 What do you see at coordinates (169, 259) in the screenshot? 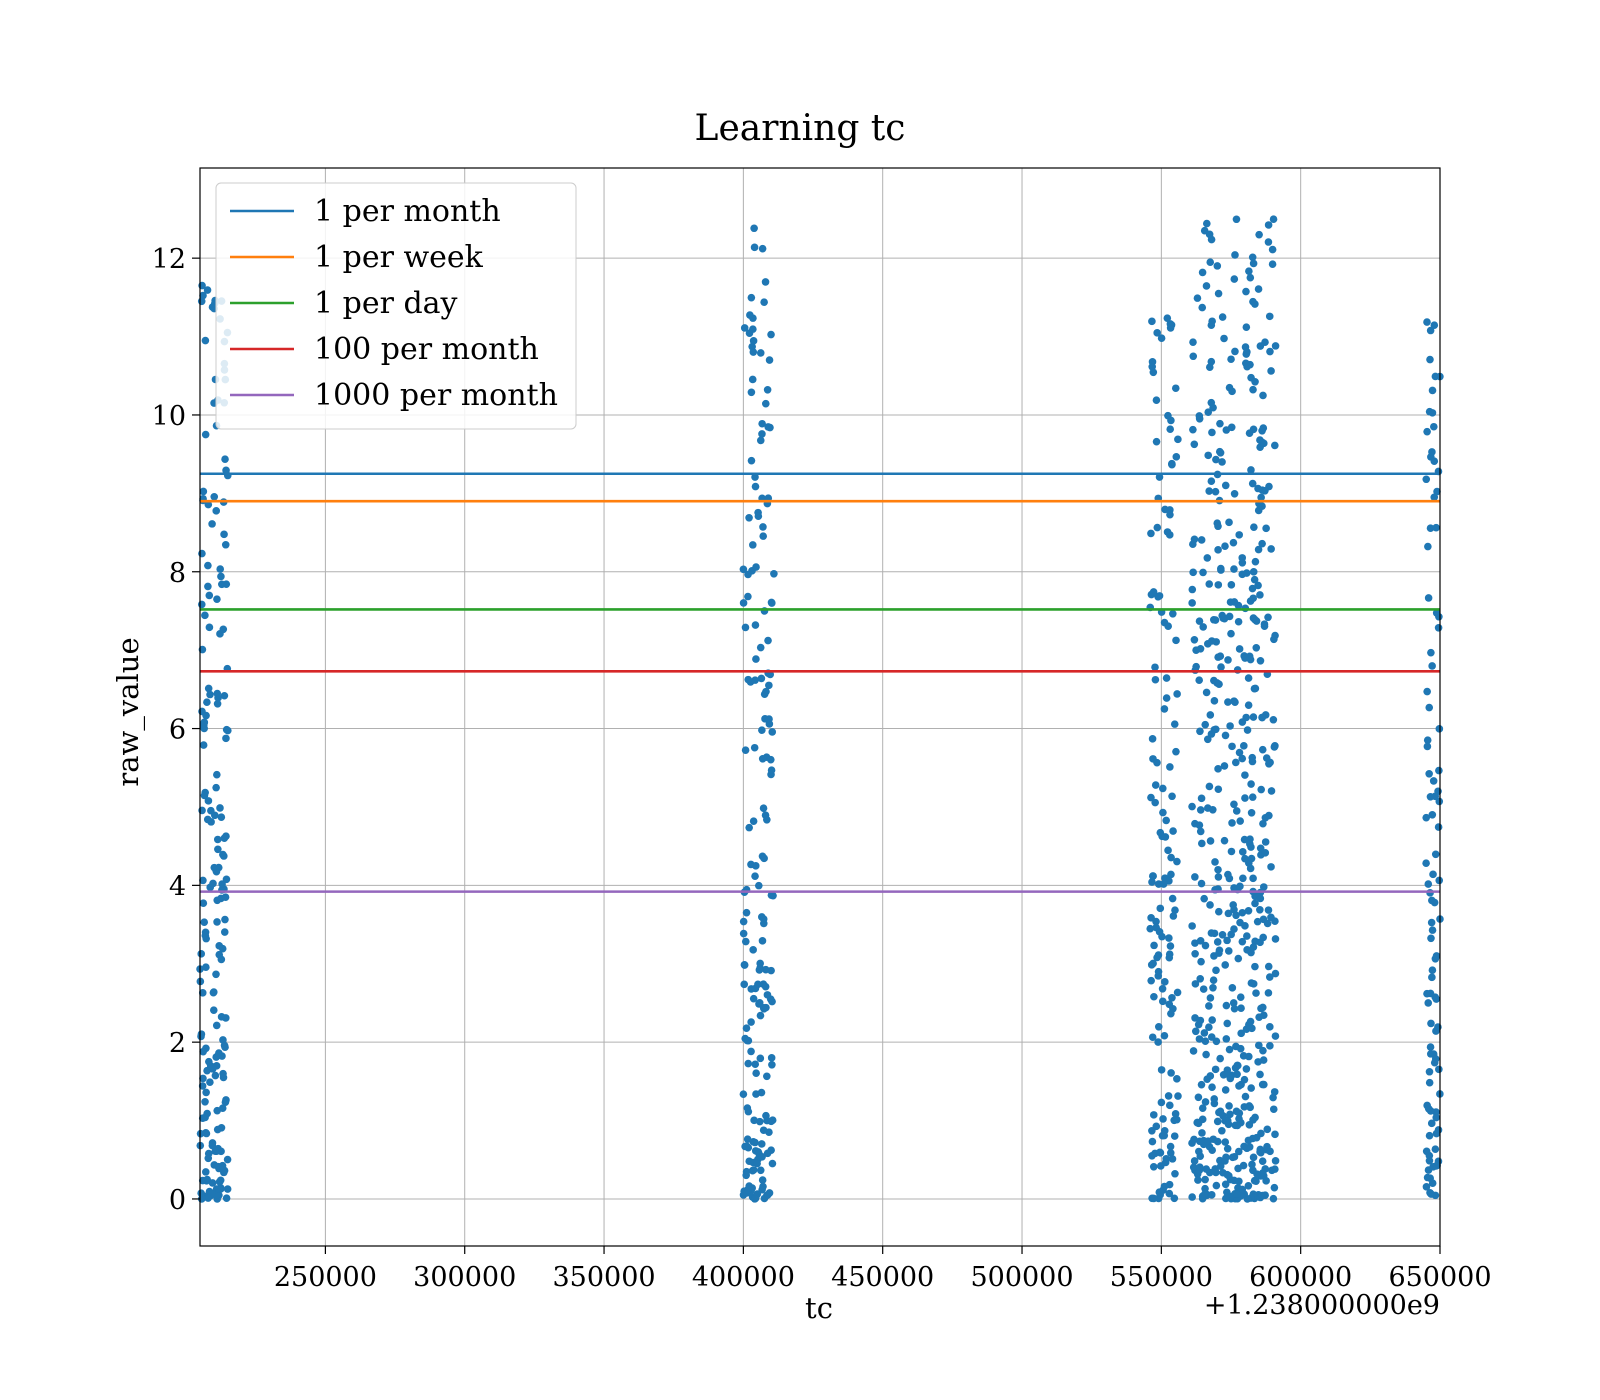
I see `y-tick-label: 12` at bounding box center [169, 259].